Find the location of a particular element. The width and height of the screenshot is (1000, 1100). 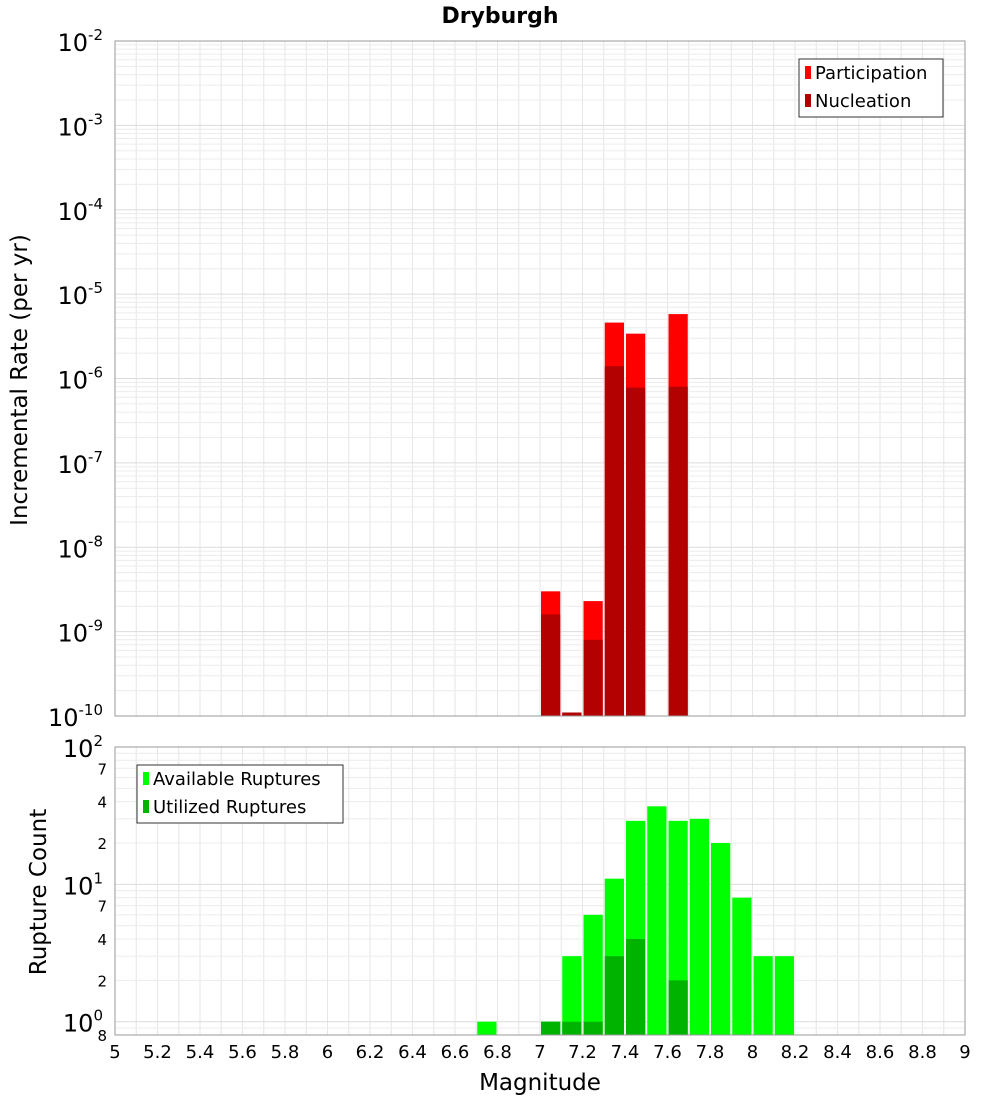

x-tick-label: 8.2 is located at coordinates (795, 1052).